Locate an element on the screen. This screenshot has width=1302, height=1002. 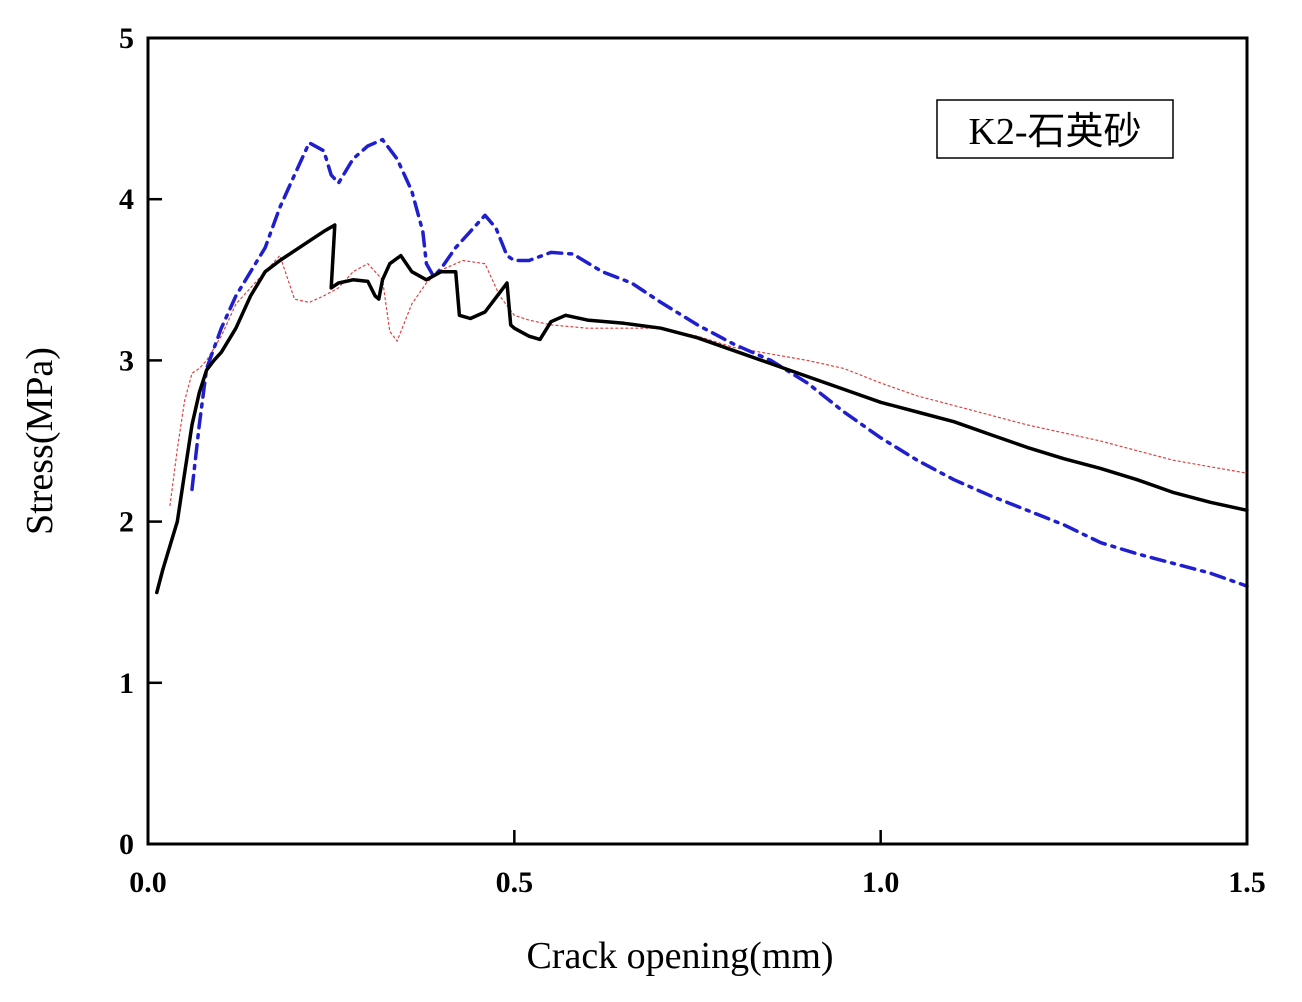
y-tick-label: 0 is located at coordinates (126, 844).